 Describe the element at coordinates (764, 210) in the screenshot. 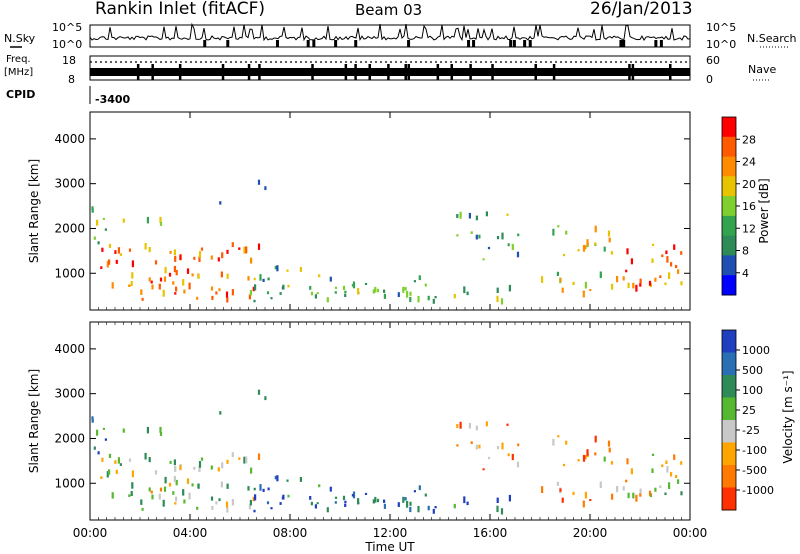

I see `power-colorbar-label: Power [dB]` at that location.